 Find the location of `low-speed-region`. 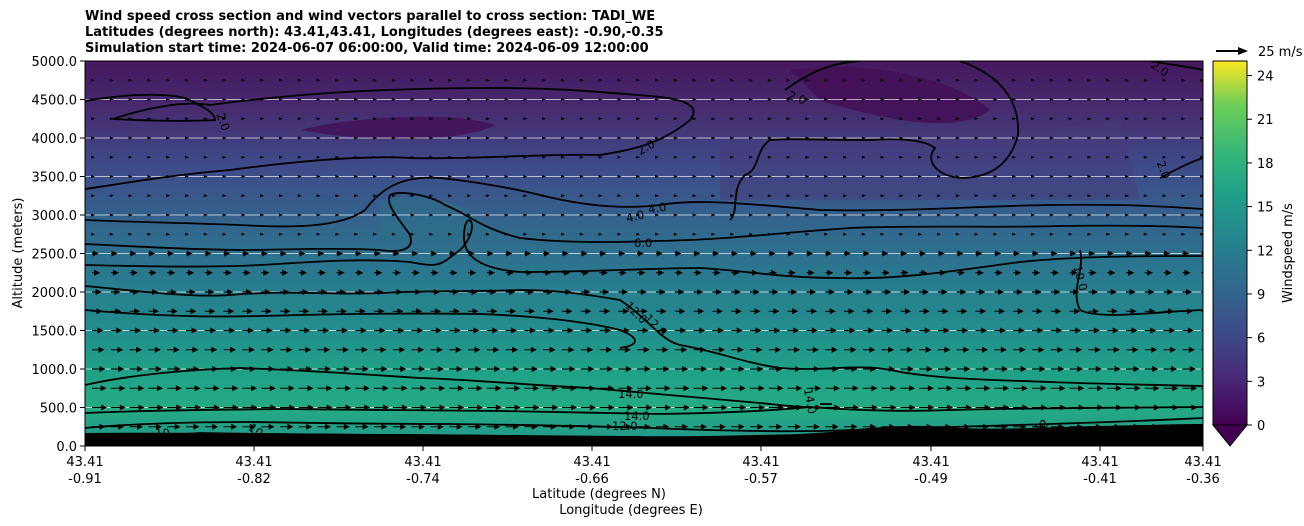

low-speed-region is located at coordinates (890, 95).